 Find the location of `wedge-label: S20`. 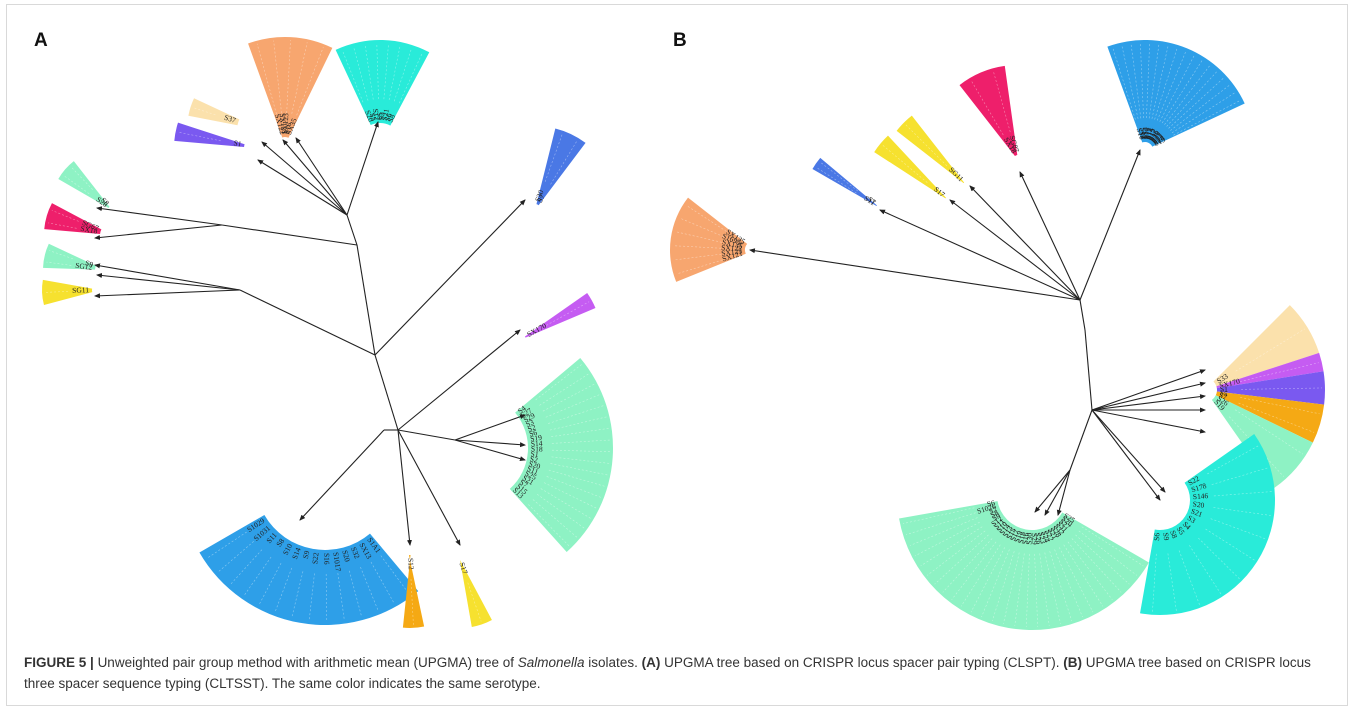

wedge-label: S20 is located at coordinates (535, 465).